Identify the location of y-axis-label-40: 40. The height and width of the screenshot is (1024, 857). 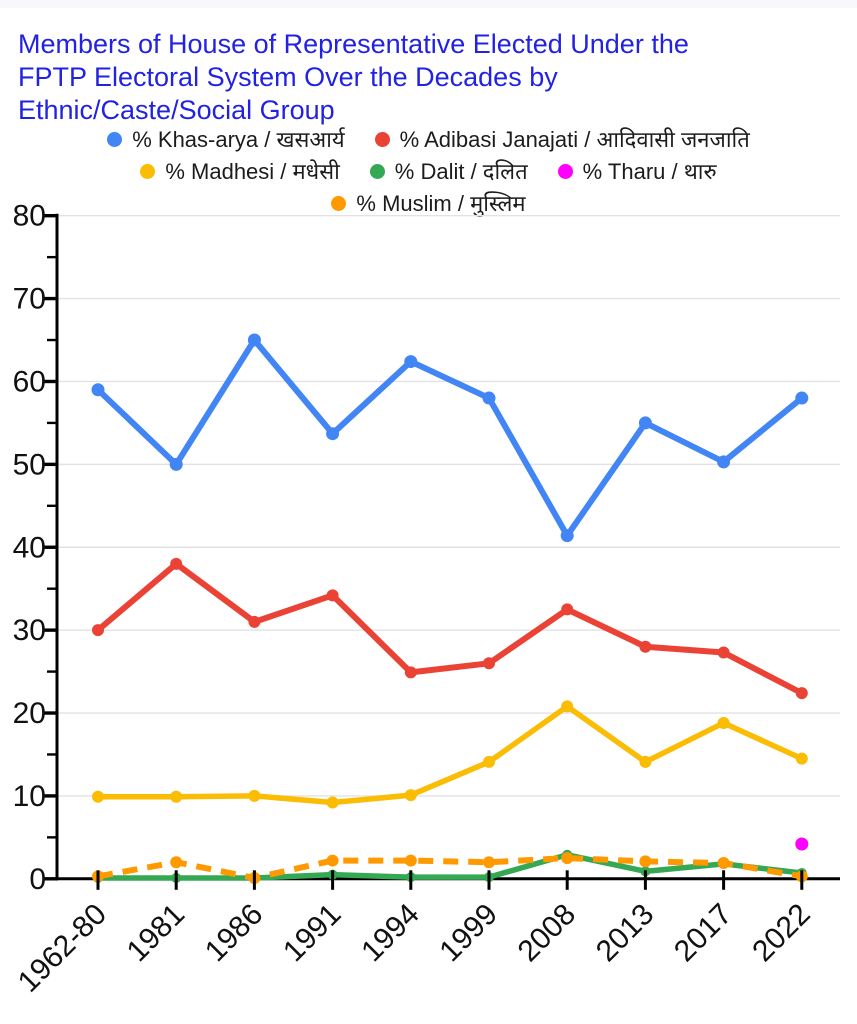
(29, 547).